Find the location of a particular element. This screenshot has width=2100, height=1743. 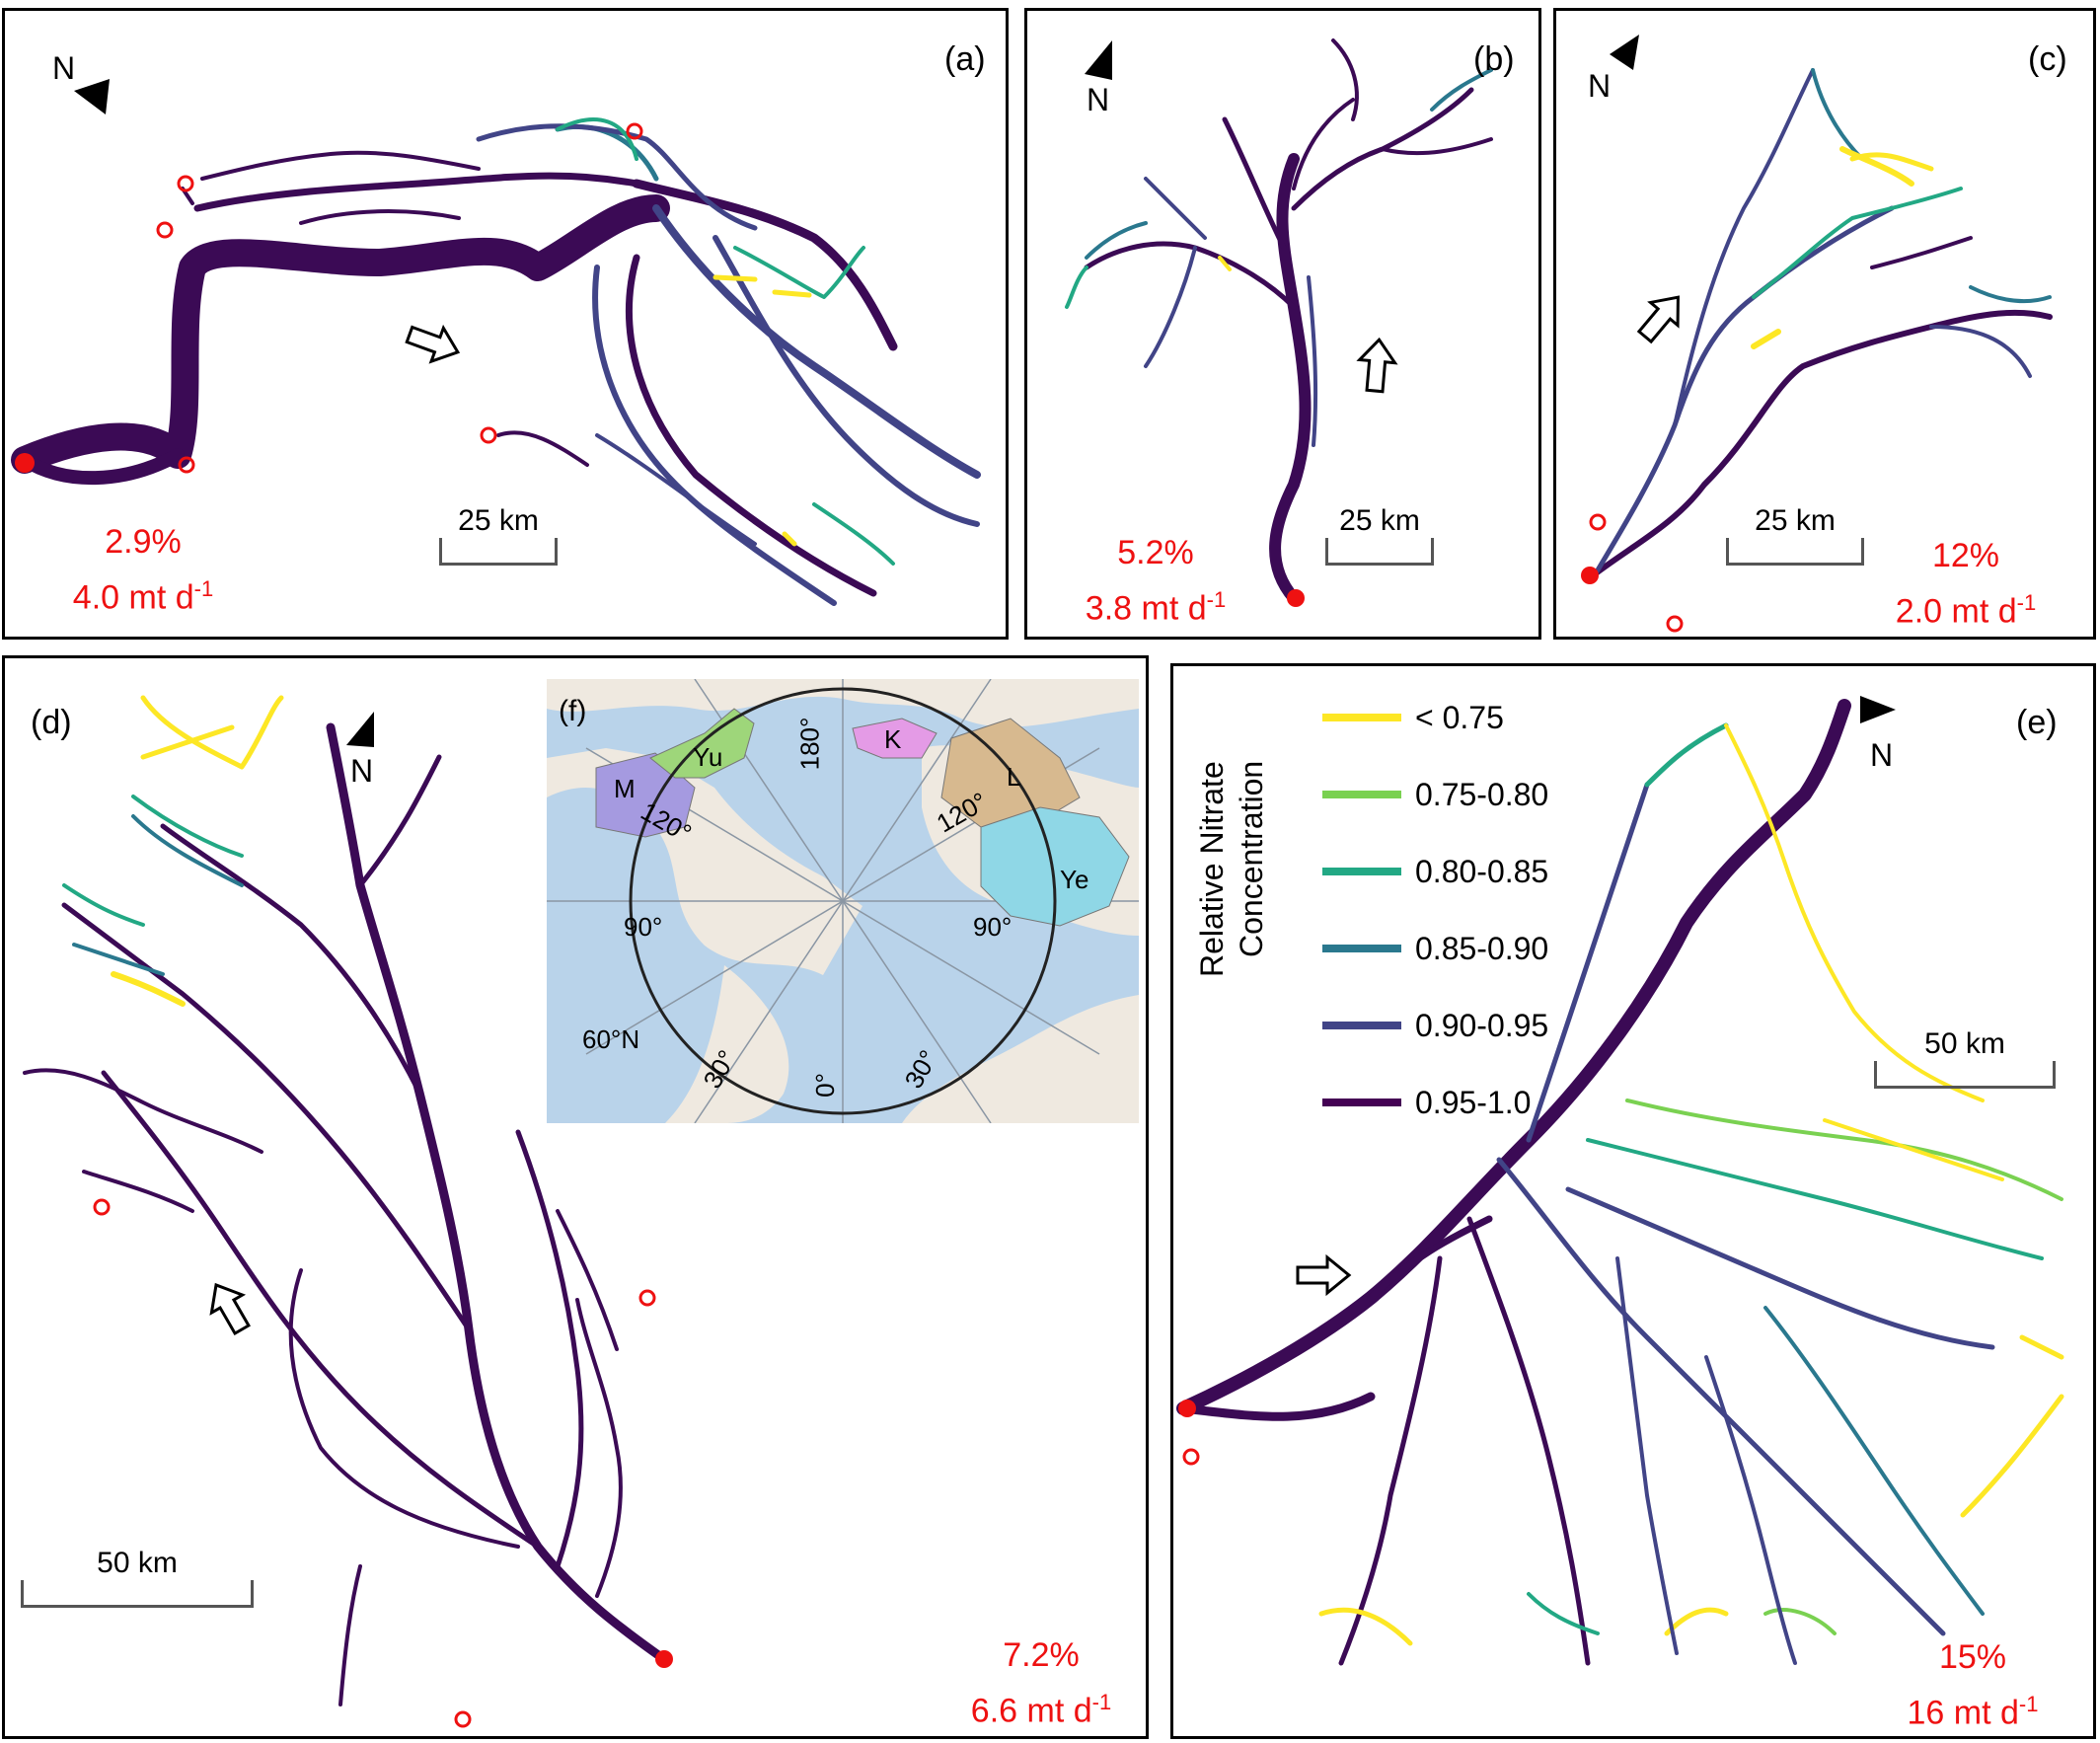

legend-item: 0.90-0.95 is located at coordinates (1435, 1025).